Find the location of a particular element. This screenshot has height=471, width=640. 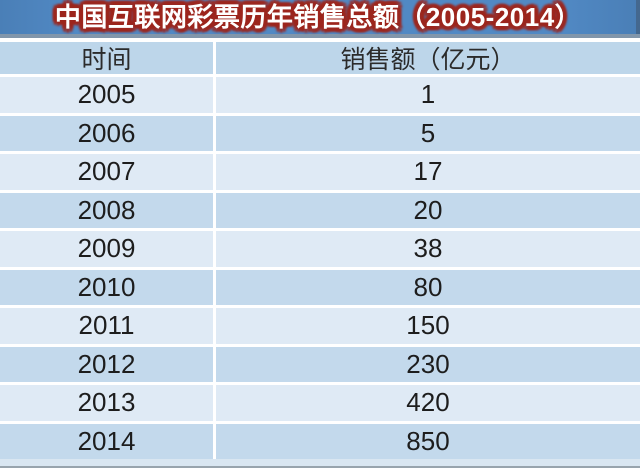

sales-value-cell: 38 is located at coordinates (428, 249).